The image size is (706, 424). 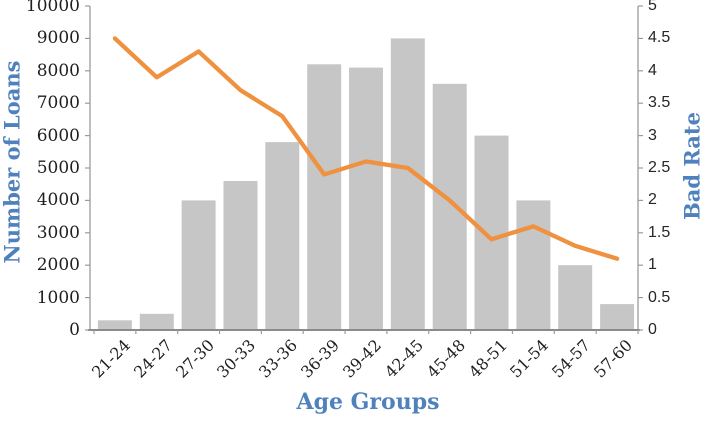 I want to click on right-tick-label-1.5: 1.5, so click(x=659, y=232).